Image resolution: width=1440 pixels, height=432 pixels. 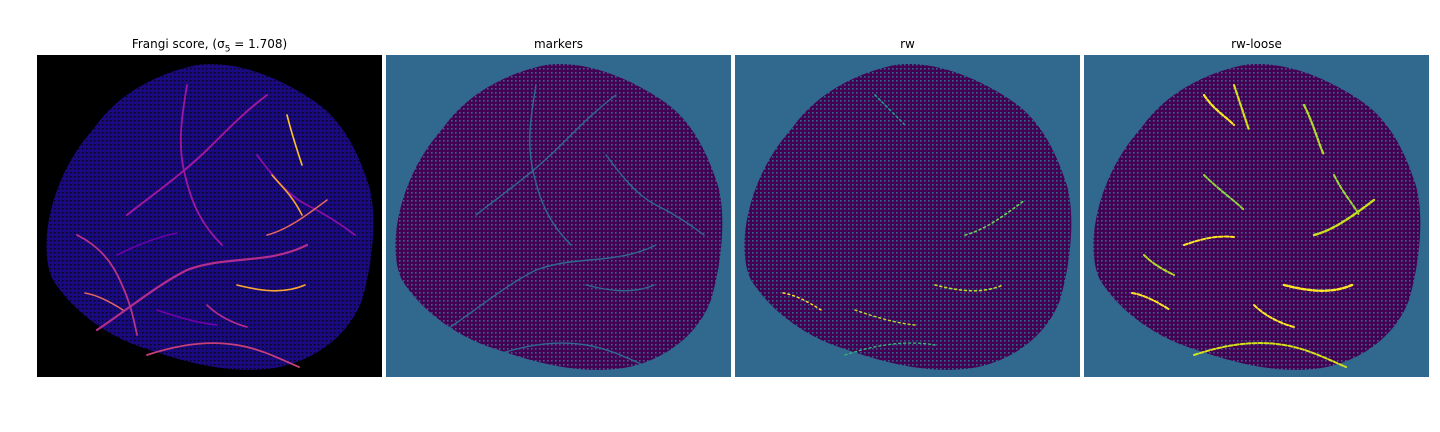 I want to click on markers-title: markers, so click(x=558, y=44).